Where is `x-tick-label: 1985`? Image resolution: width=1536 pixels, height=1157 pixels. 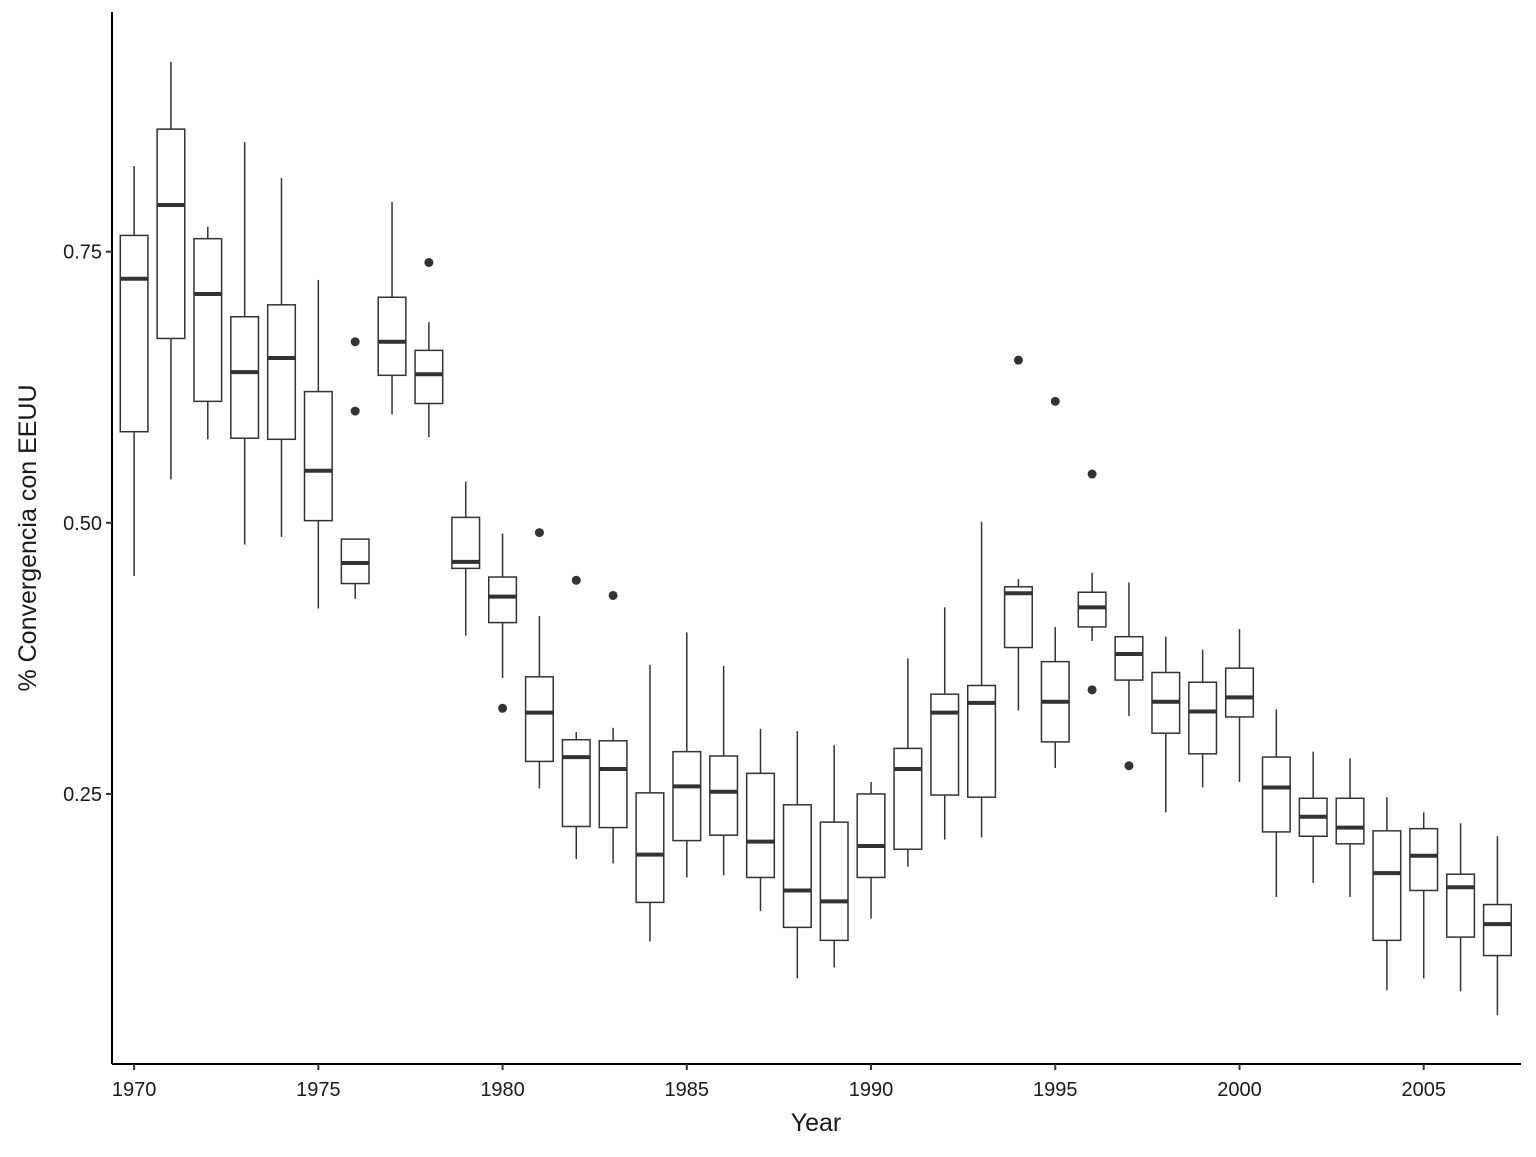 x-tick-label: 1985 is located at coordinates (687, 1090).